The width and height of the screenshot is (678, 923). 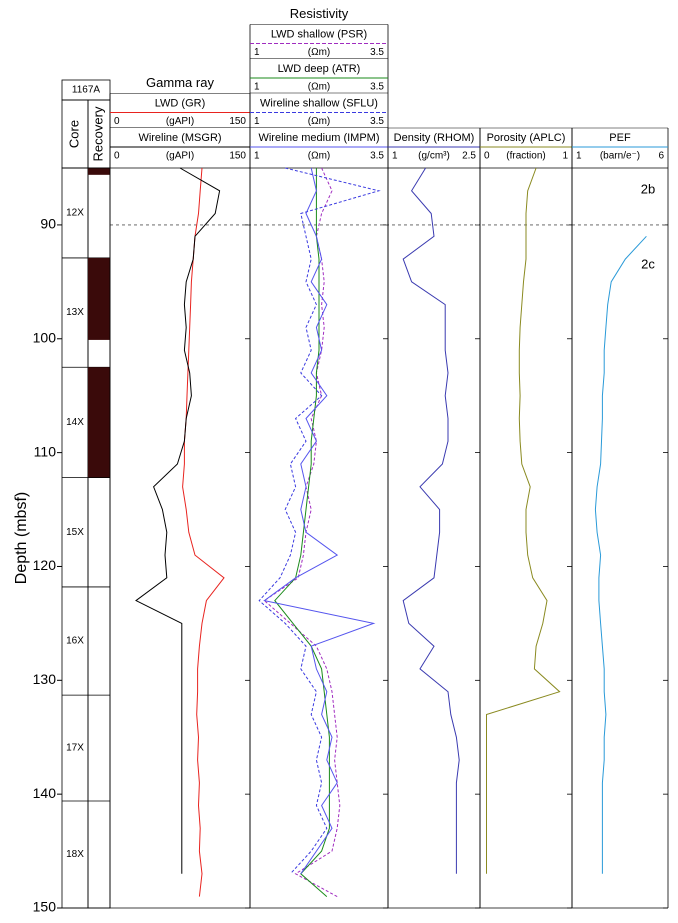 I want to click on curve-name: Density (RHOM), so click(x=434, y=138).